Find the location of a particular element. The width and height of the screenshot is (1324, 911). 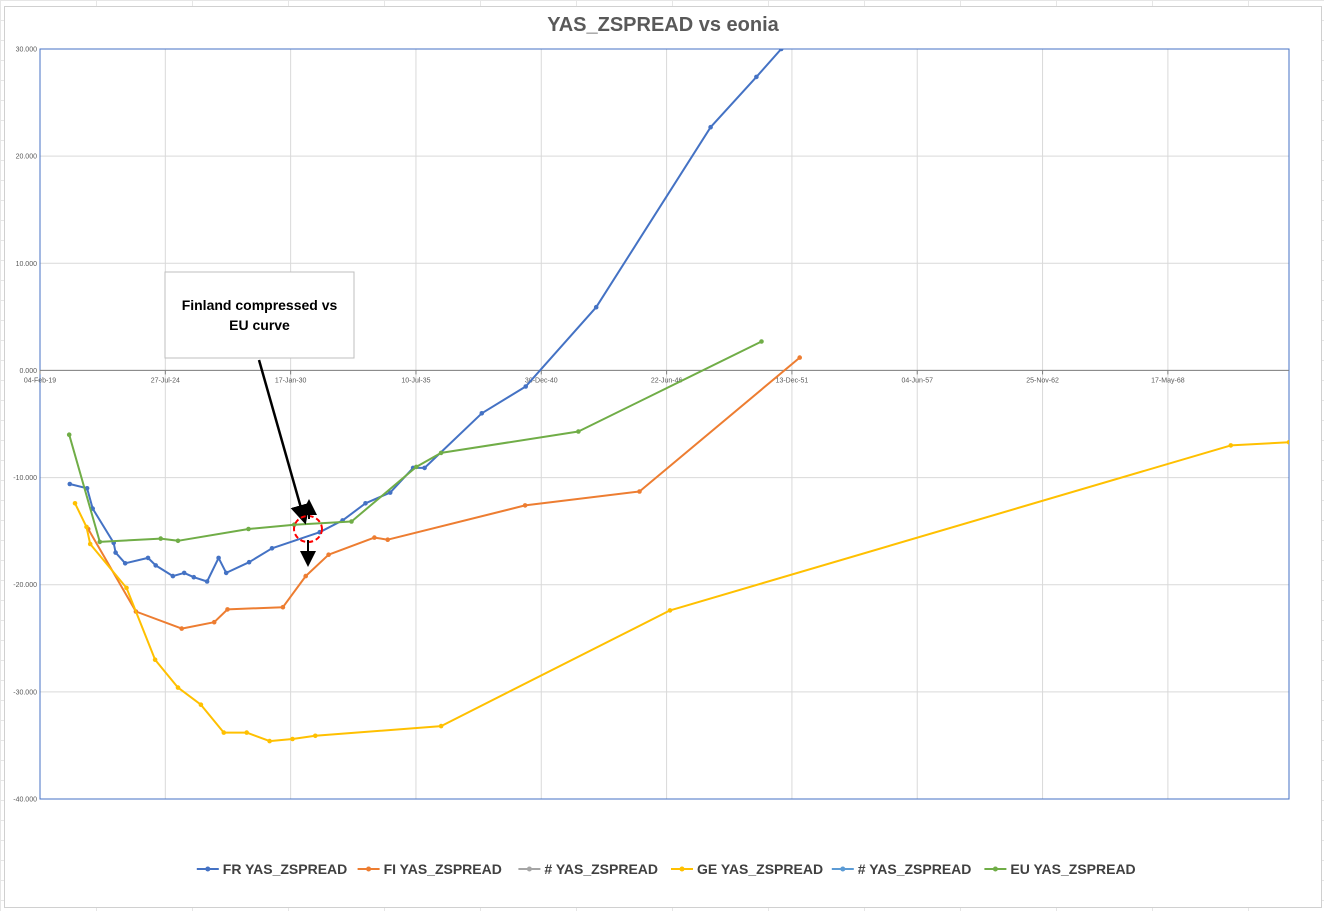

x-tick-label: 17-Jan-30 is located at coordinates (291, 380).